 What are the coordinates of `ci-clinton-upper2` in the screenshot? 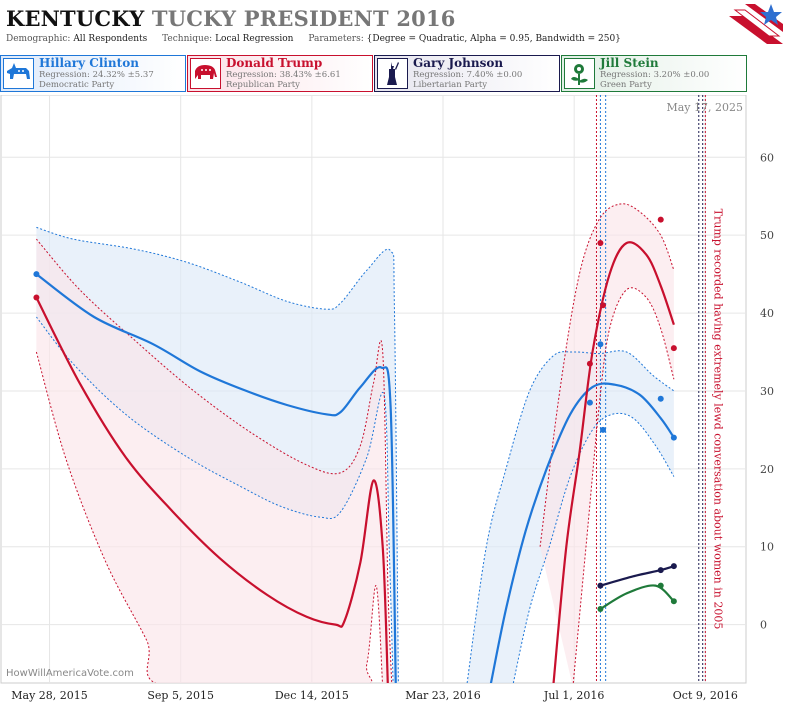 It's located at (570, 516).